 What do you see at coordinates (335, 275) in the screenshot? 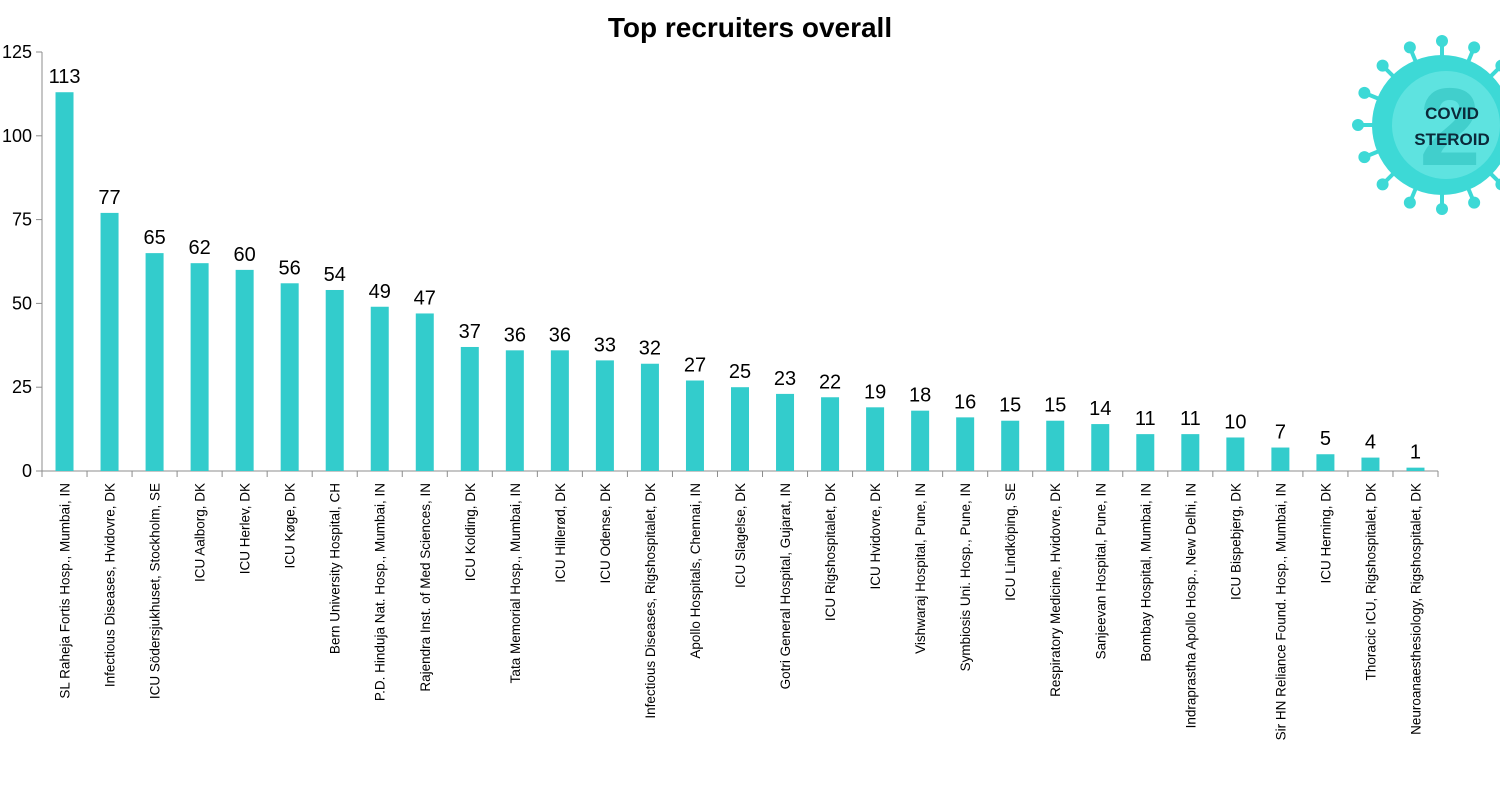
I see `data-label: 54` at bounding box center [335, 275].